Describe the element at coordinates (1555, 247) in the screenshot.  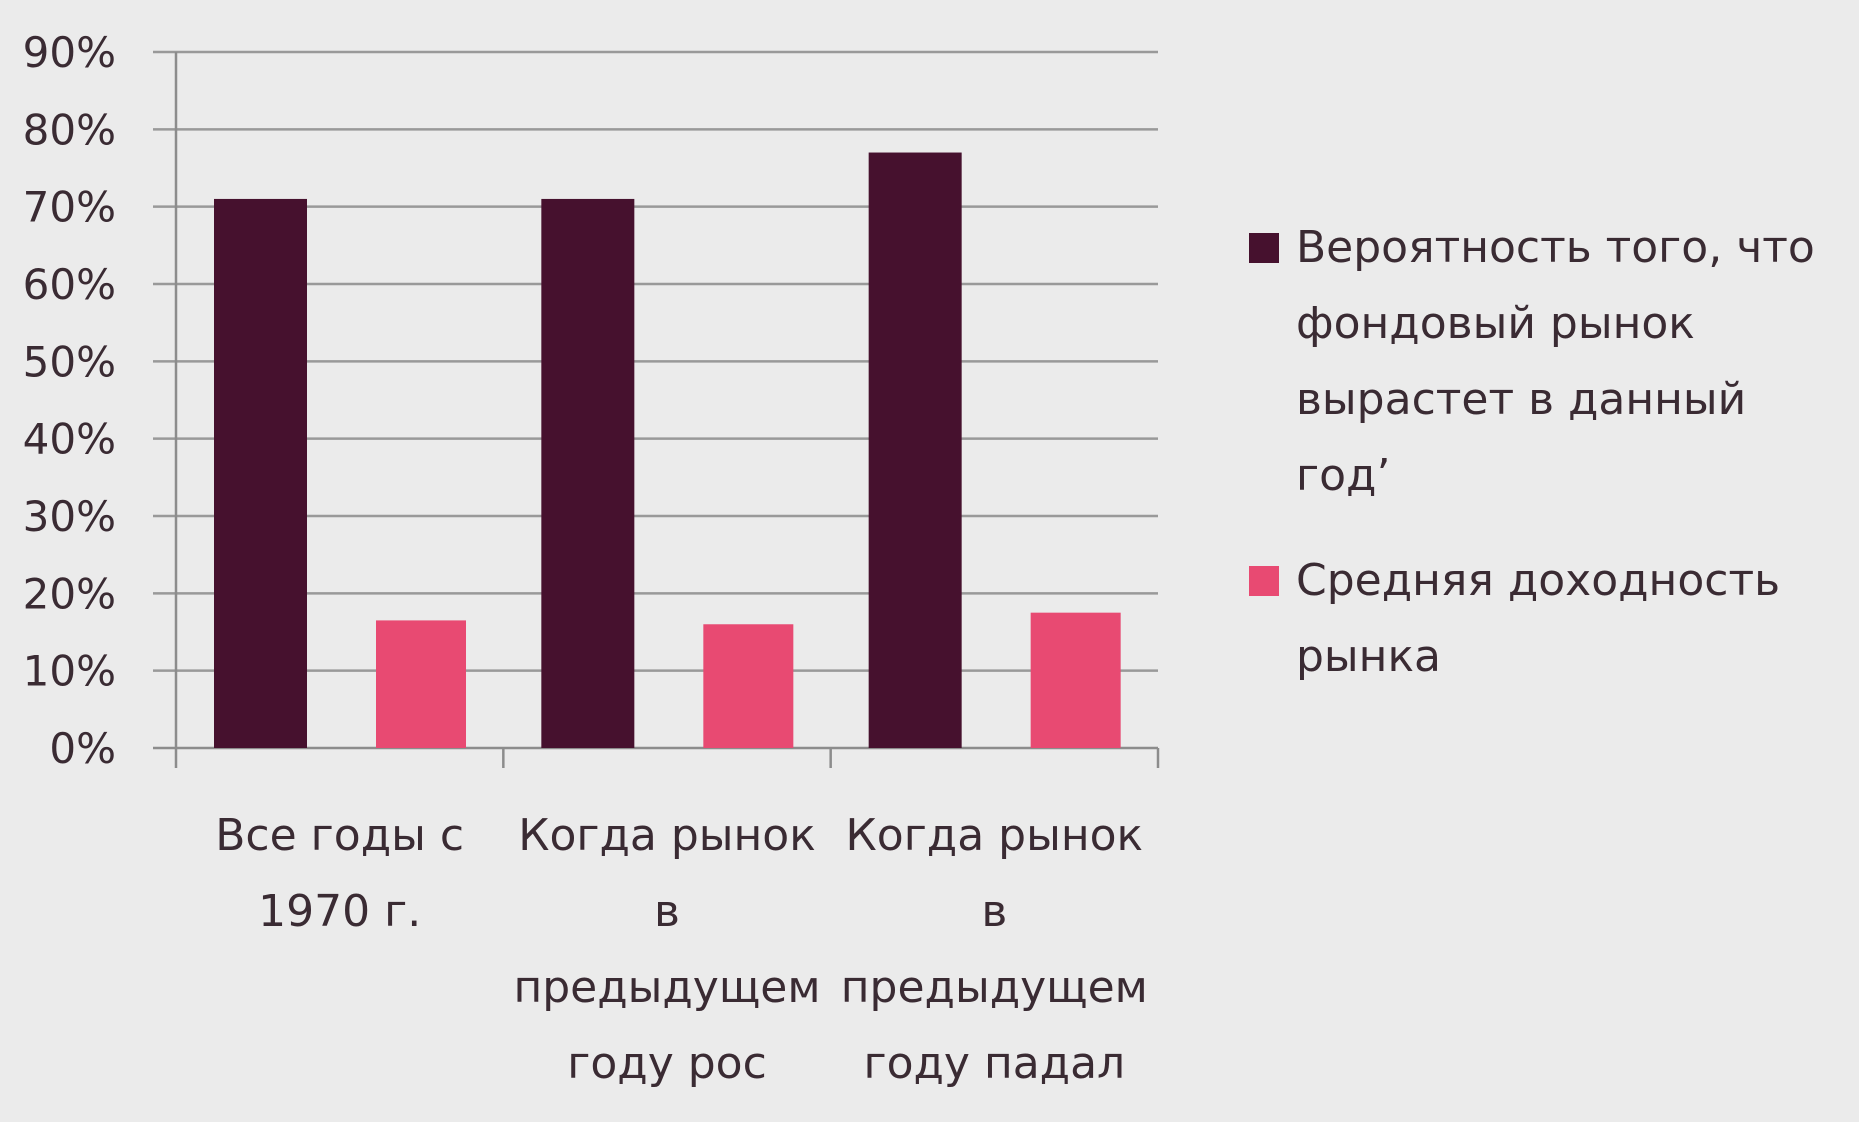
I see `legend-label: Вероятность того, что` at that location.